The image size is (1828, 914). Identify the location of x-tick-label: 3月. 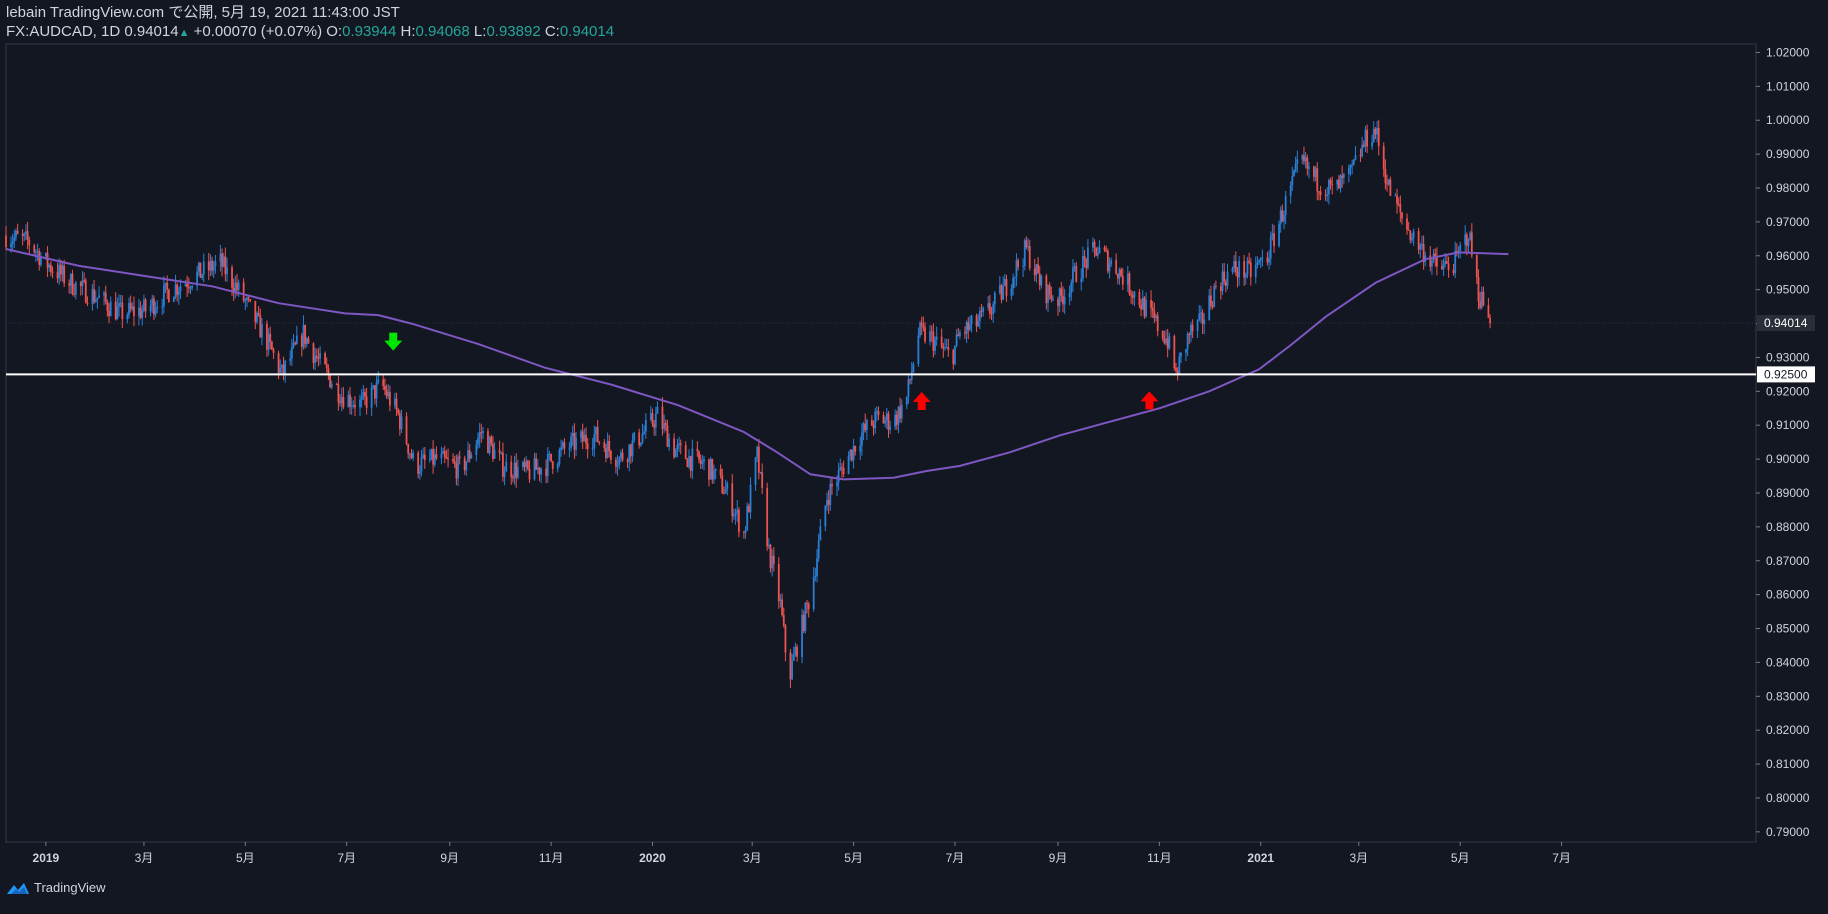
(1358, 858).